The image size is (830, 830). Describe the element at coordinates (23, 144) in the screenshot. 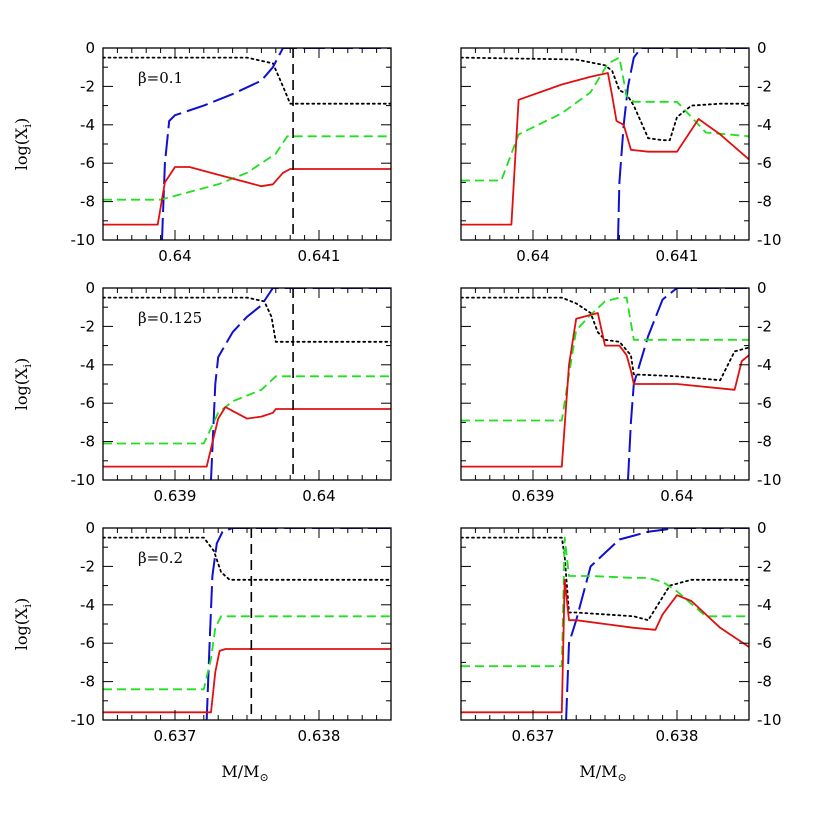

I see `y-axis-title-row-1: log(Xi)` at that location.